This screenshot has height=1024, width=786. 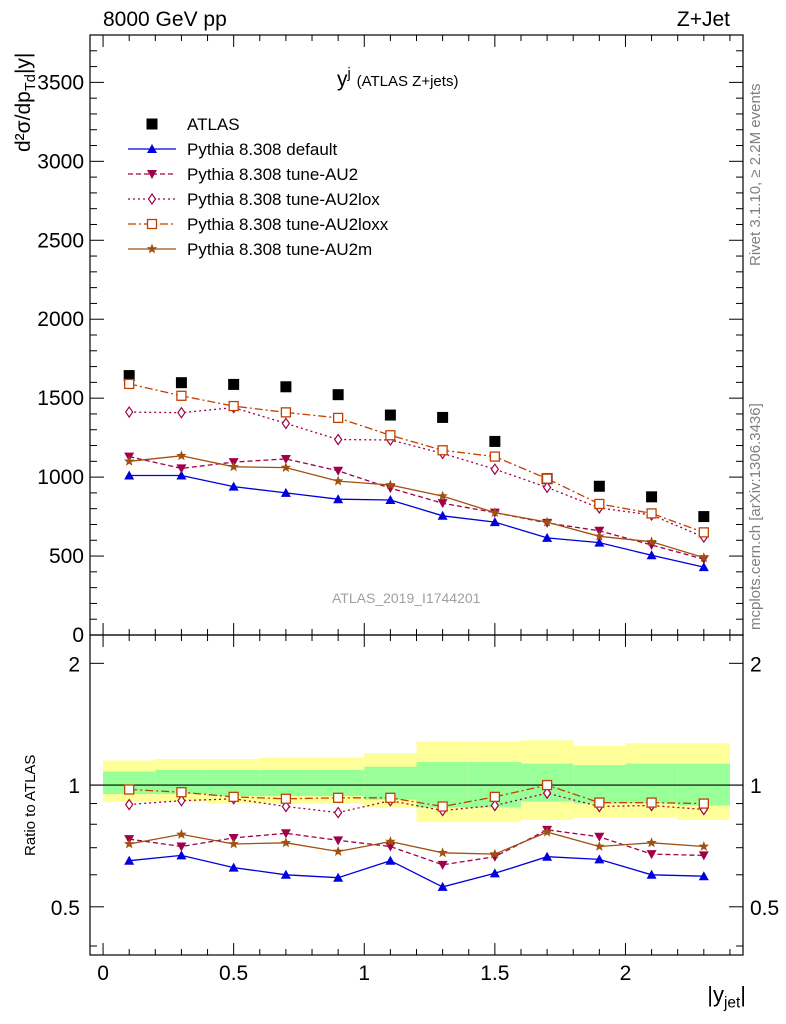 I want to click on x-tick-label: 1.5, so click(x=494, y=973).